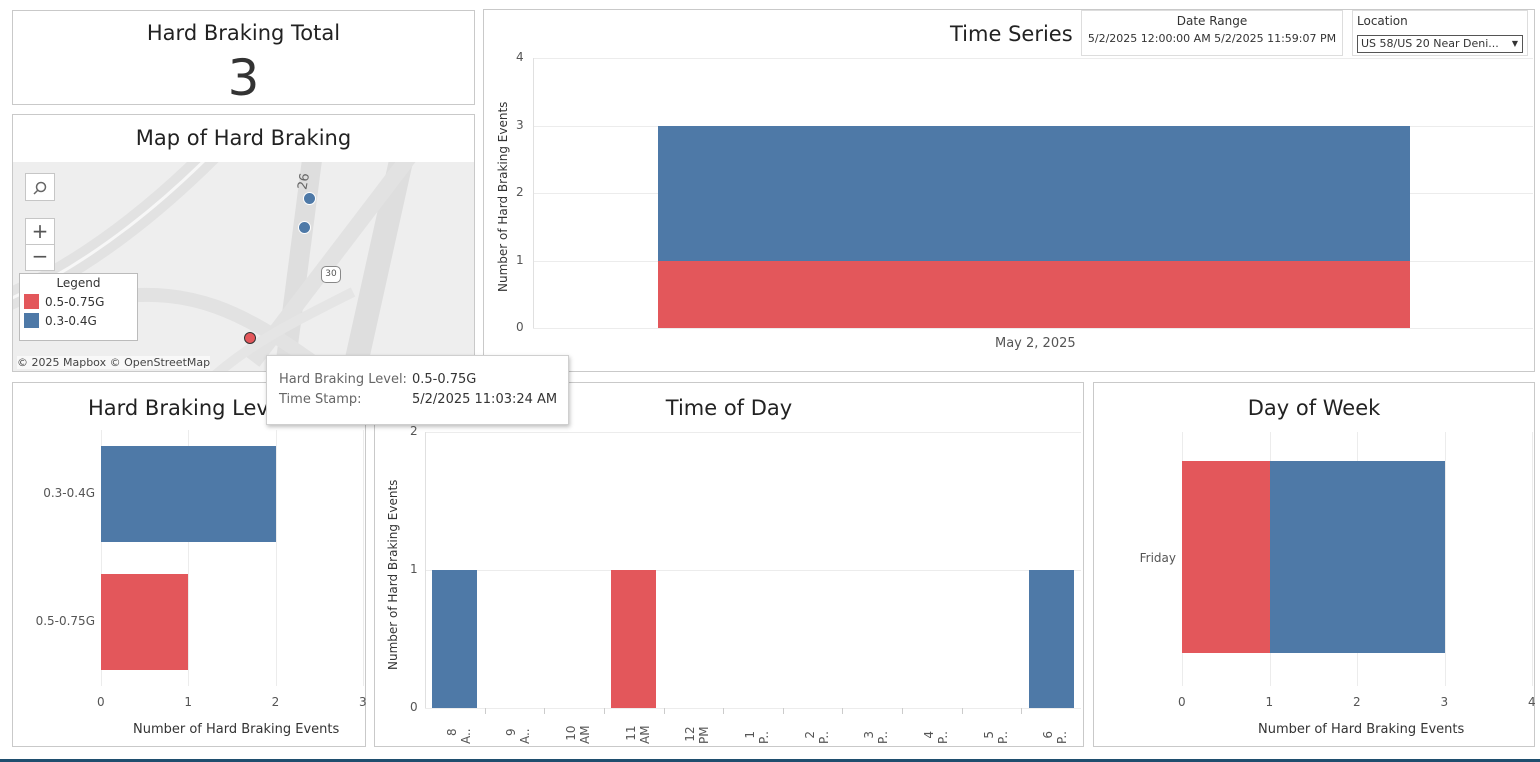 This screenshot has height=762, width=1540. Describe the element at coordinates (1011, 34) in the screenshot. I see `time-series-title: Time Series` at that location.